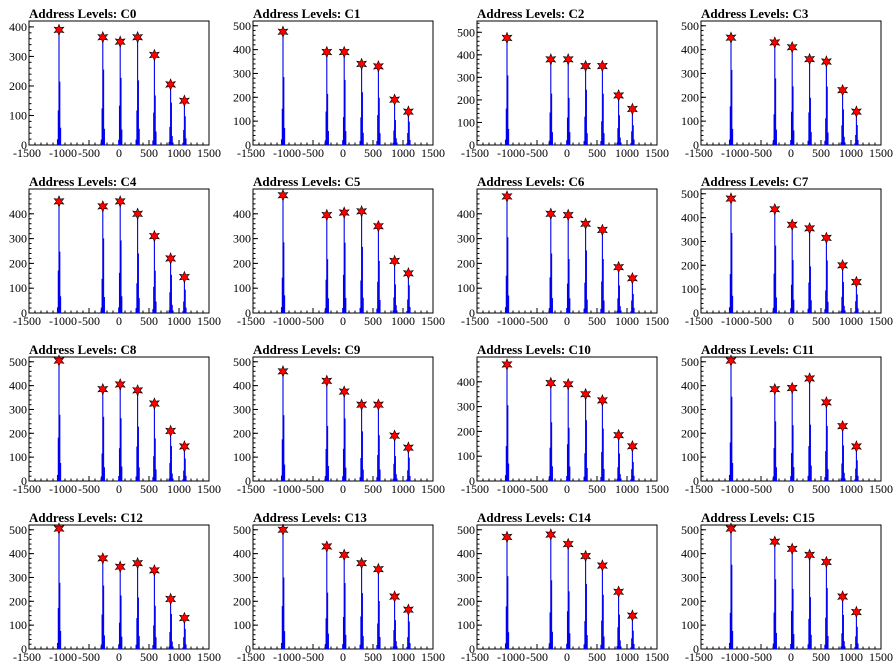  What do you see at coordinates (307, 349) in the screenshot?
I see `chart-title: Address Levels: C9` at bounding box center [307, 349].